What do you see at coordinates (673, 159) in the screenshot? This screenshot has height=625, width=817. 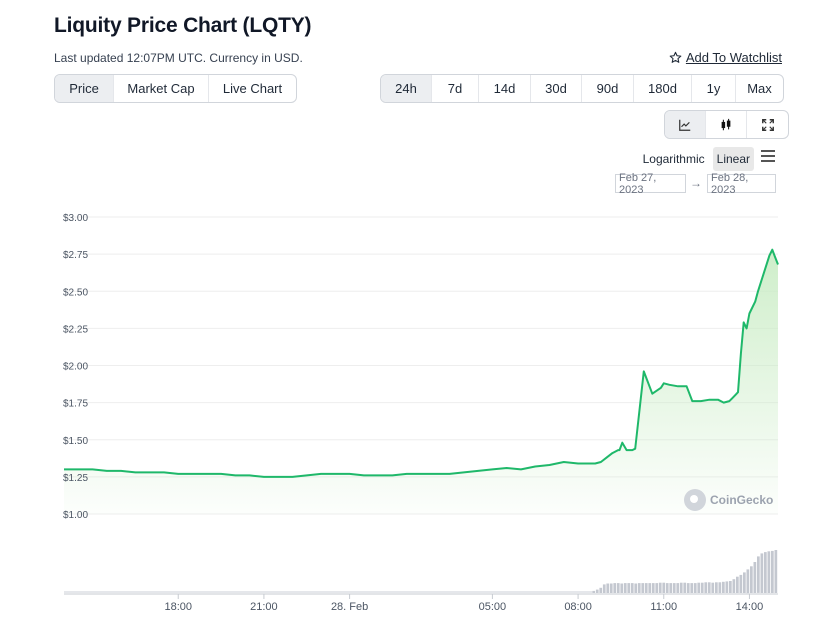 I see `logarithmic-scale-option: Logarithmic` at bounding box center [673, 159].